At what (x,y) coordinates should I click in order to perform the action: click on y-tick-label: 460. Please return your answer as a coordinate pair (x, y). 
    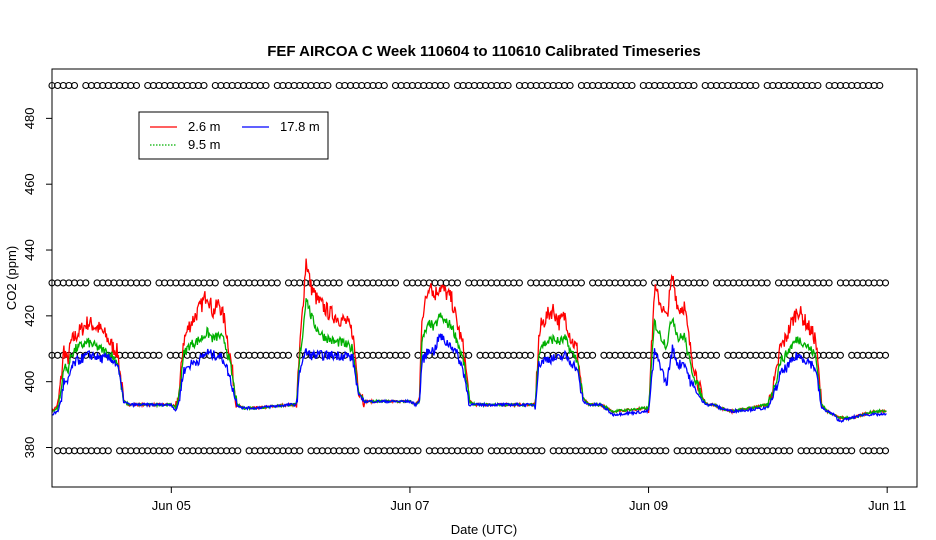
    Looking at the image, I should click on (29, 184).